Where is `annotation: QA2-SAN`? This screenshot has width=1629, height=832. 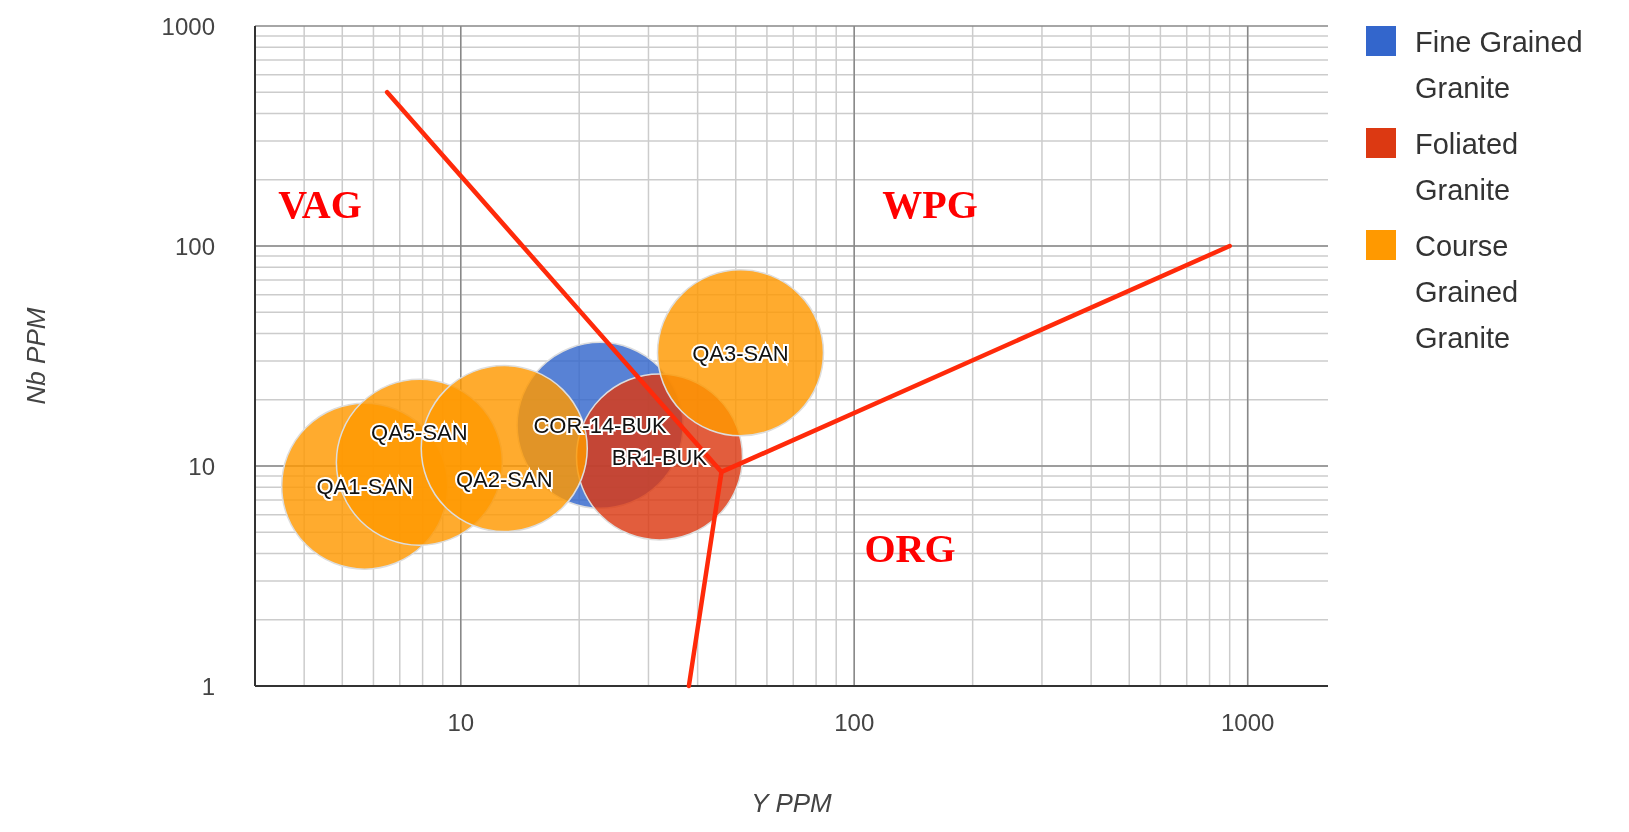 annotation: QA2-SAN is located at coordinates (504, 479).